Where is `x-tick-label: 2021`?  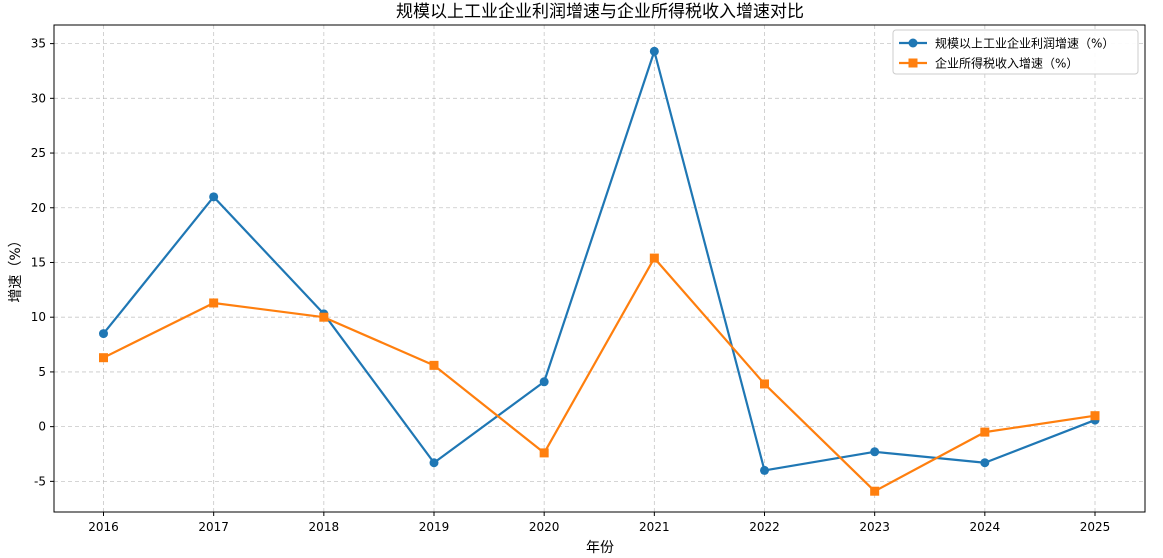
x-tick-label: 2021 is located at coordinates (654, 527).